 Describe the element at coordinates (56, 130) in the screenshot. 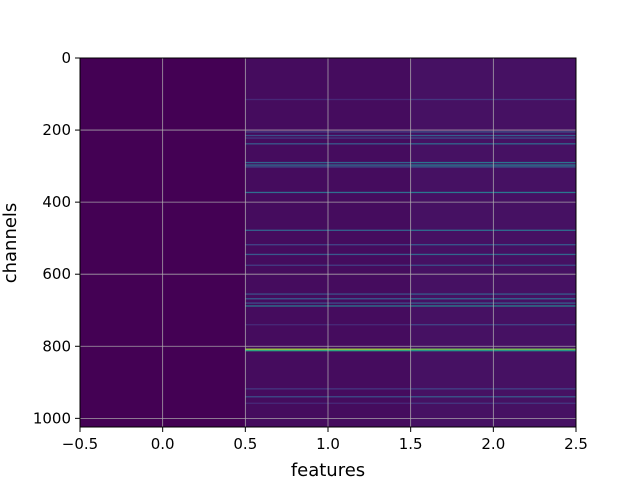

I see `y-tick-label: 200` at that location.